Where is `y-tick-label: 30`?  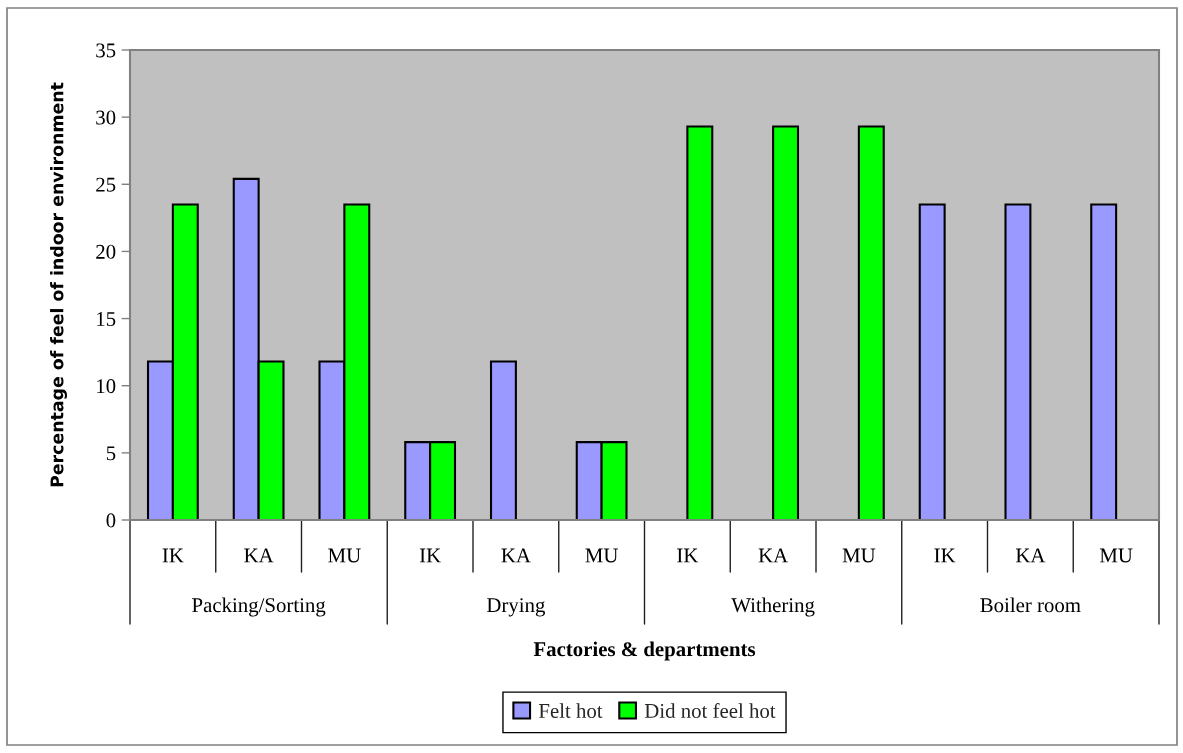
y-tick-label: 30 is located at coordinates (106, 117).